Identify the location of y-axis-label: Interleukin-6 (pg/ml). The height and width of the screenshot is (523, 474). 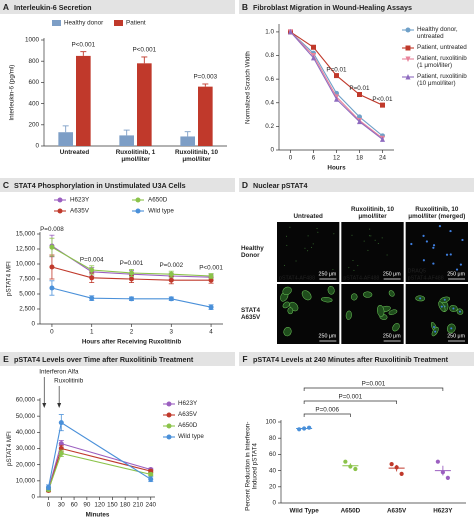
(12, 92).